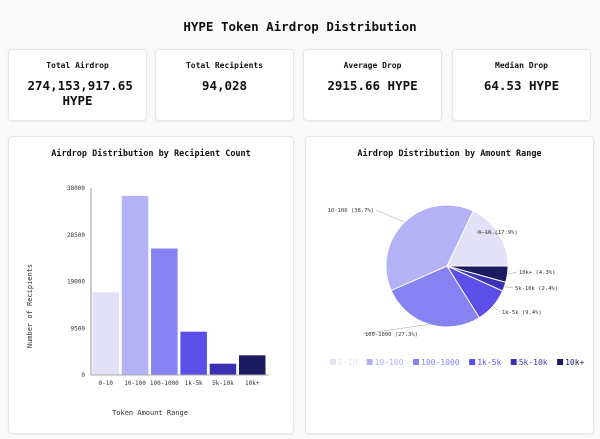 This screenshot has height=439, width=600. What do you see at coordinates (372, 65) in the screenshot?
I see `stat-label: Average Drop` at bounding box center [372, 65].